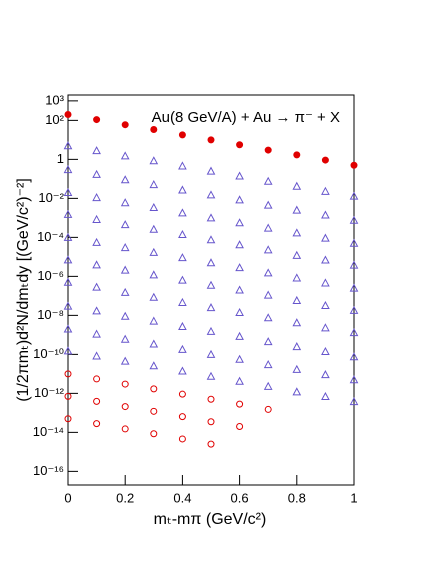 This screenshot has height=565, width=437. What do you see at coordinates (50, 314) in the screenshot?
I see `y-tick-label: 10⁻⁸` at bounding box center [50, 314].